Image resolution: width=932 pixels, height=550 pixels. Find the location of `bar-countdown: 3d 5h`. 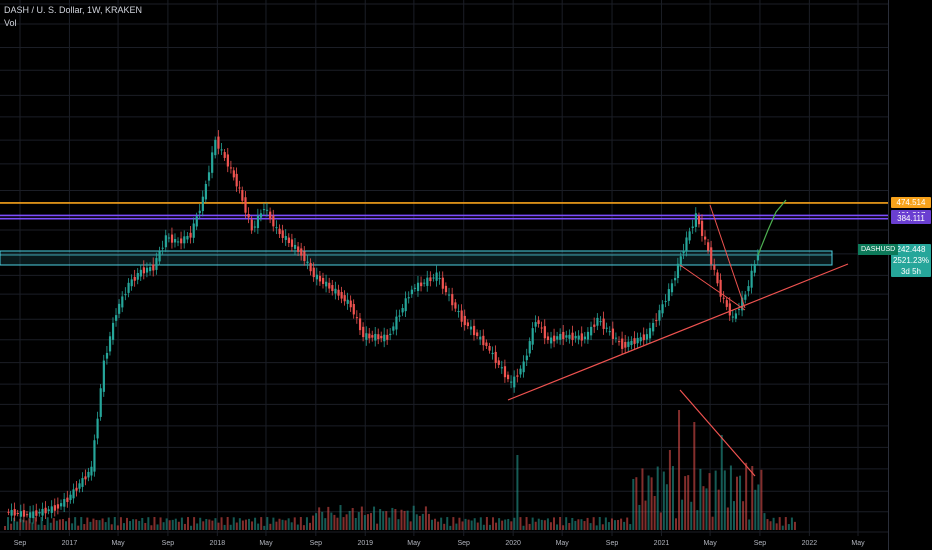

bar-countdown: 3d 5h is located at coordinates (911, 271).